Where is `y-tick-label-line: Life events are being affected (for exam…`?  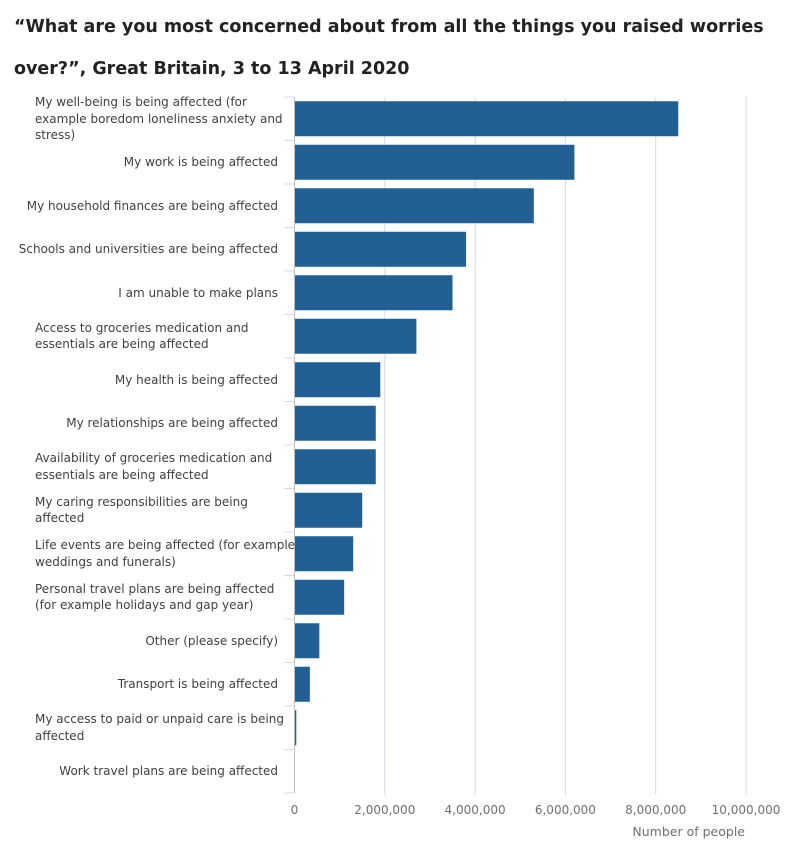 y-tick-label-line: Life events are being affected (for exam… is located at coordinates (165, 545).